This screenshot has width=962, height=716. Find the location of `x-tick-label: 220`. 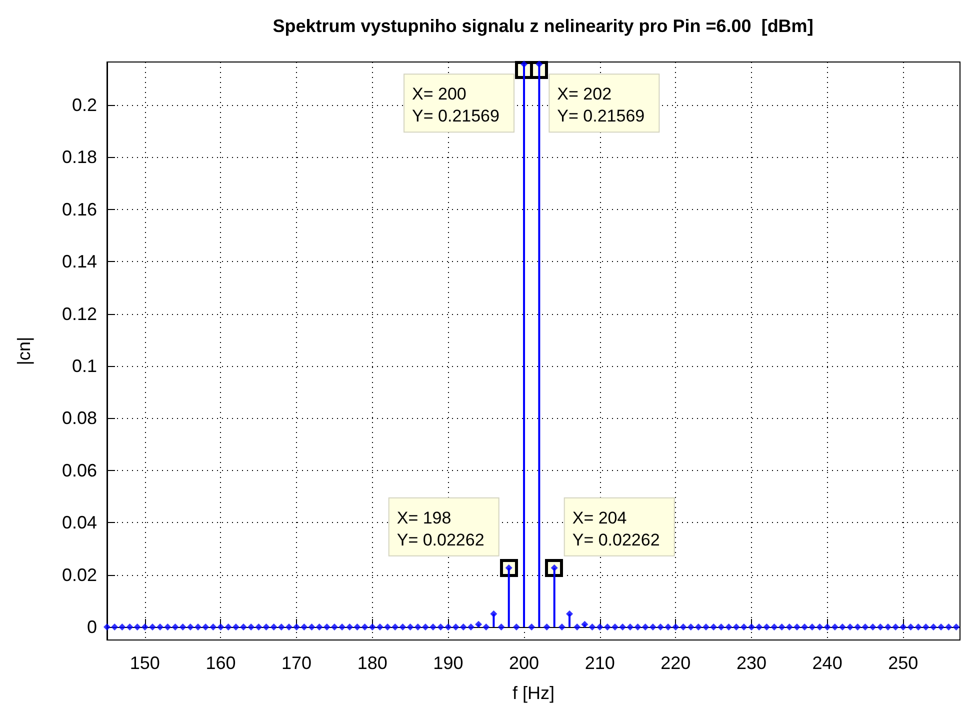

x-tick-label: 220 is located at coordinates (675, 663).